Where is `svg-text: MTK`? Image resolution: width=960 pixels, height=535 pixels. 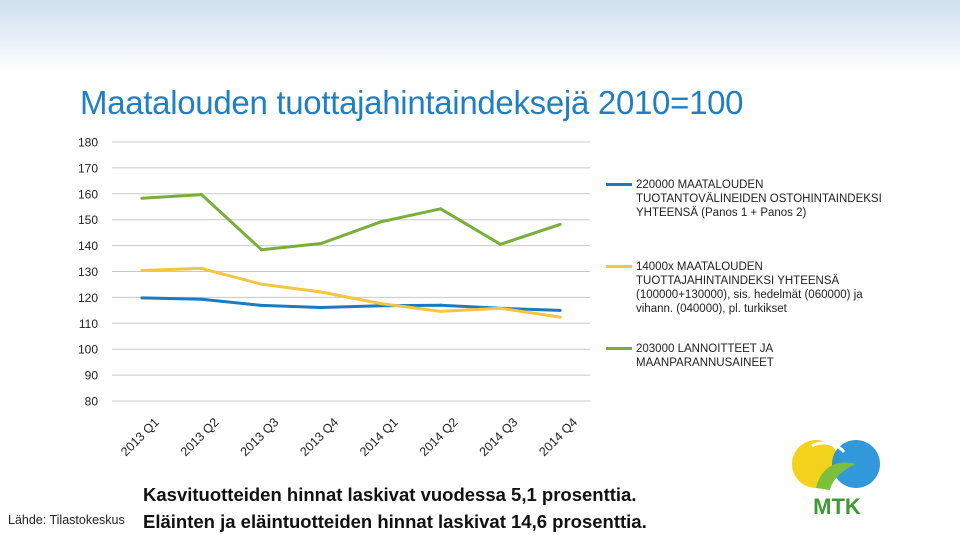 svg-text: MTK is located at coordinates (837, 506).